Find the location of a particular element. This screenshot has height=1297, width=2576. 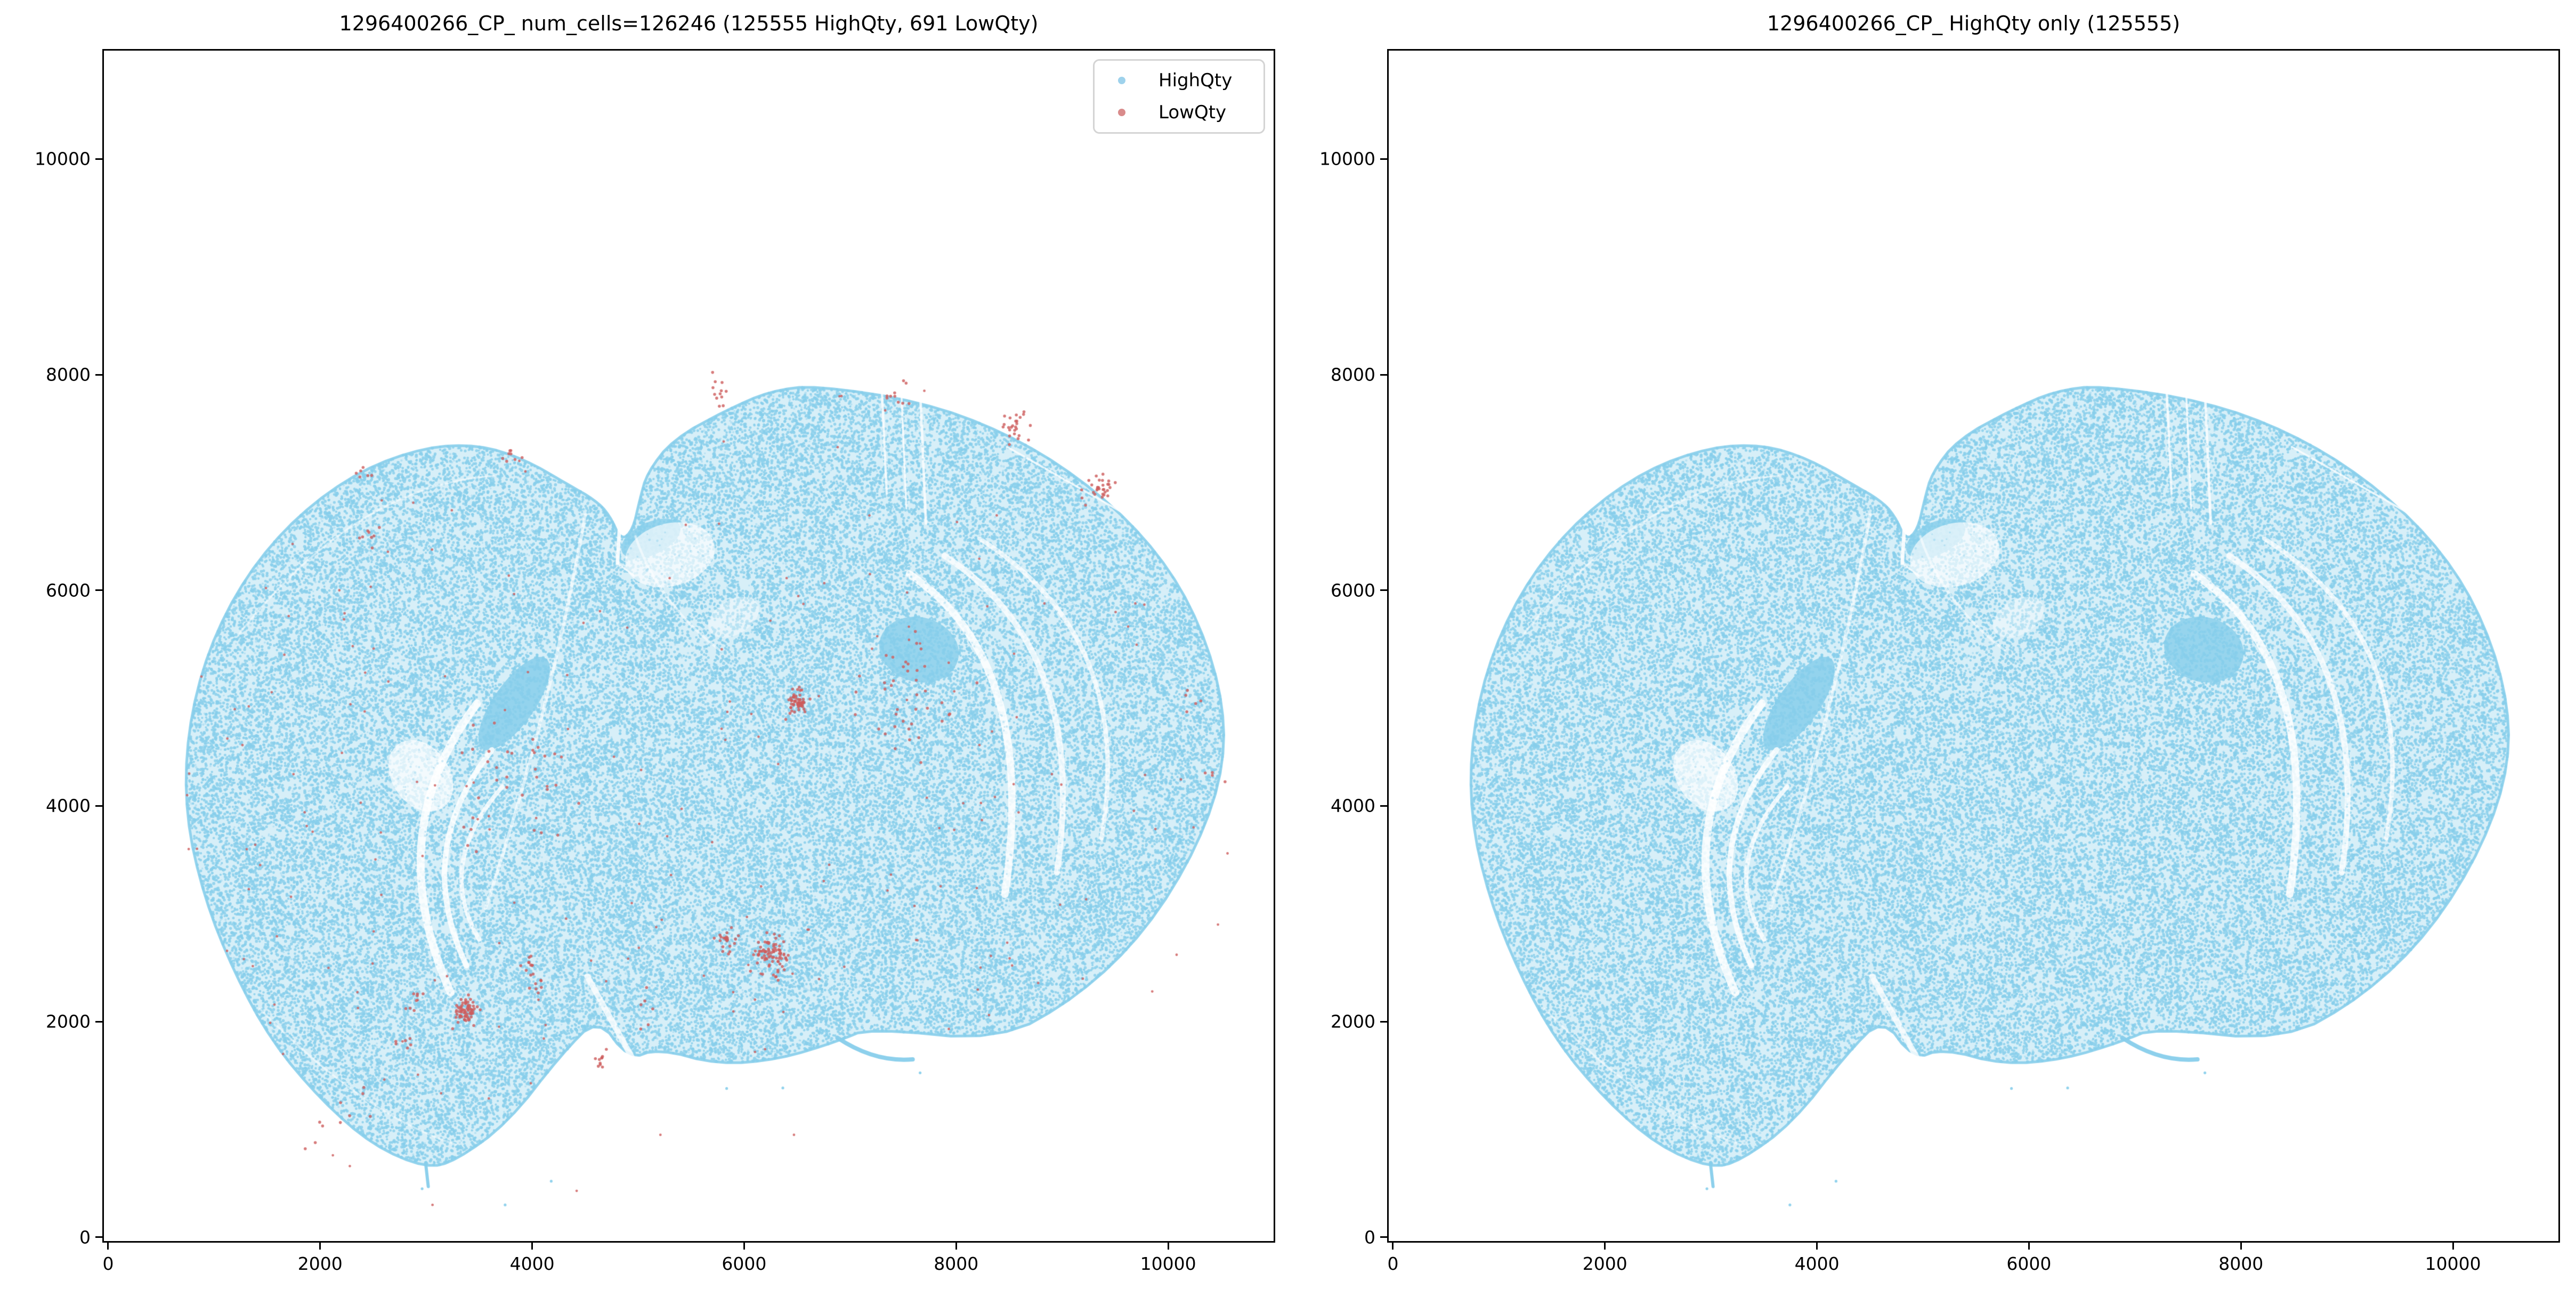

legend-item-lowqty: LowQty is located at coordinates (1190, 112).